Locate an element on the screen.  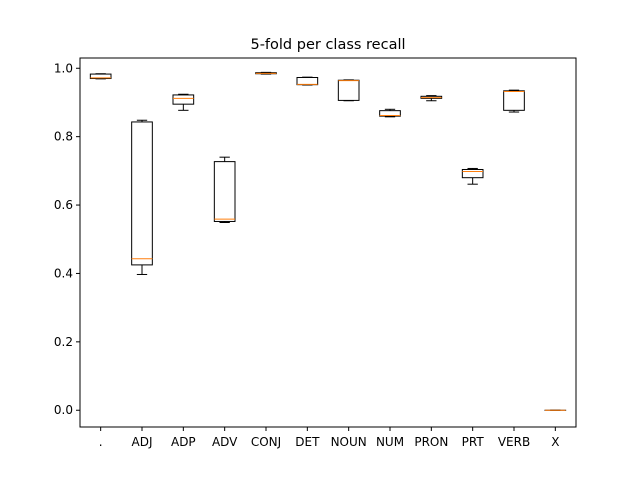
chart-title: 5-fold per class recall is located at coordinates (327, 45).